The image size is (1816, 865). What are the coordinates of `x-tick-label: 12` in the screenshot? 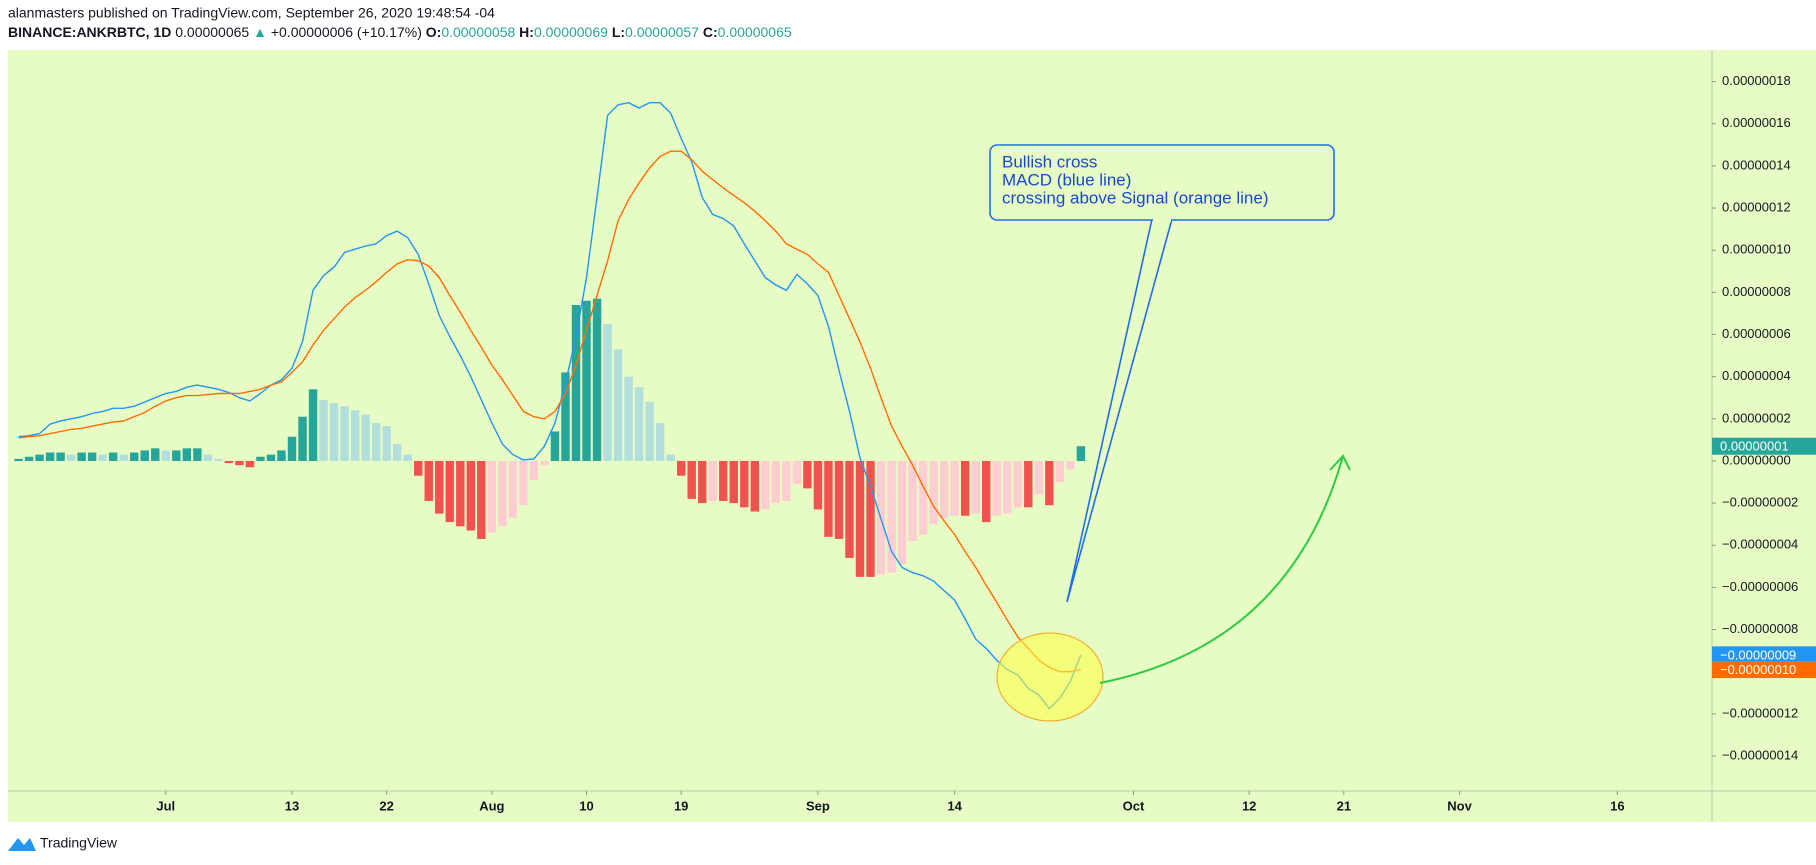 It's located at (1249, 805).